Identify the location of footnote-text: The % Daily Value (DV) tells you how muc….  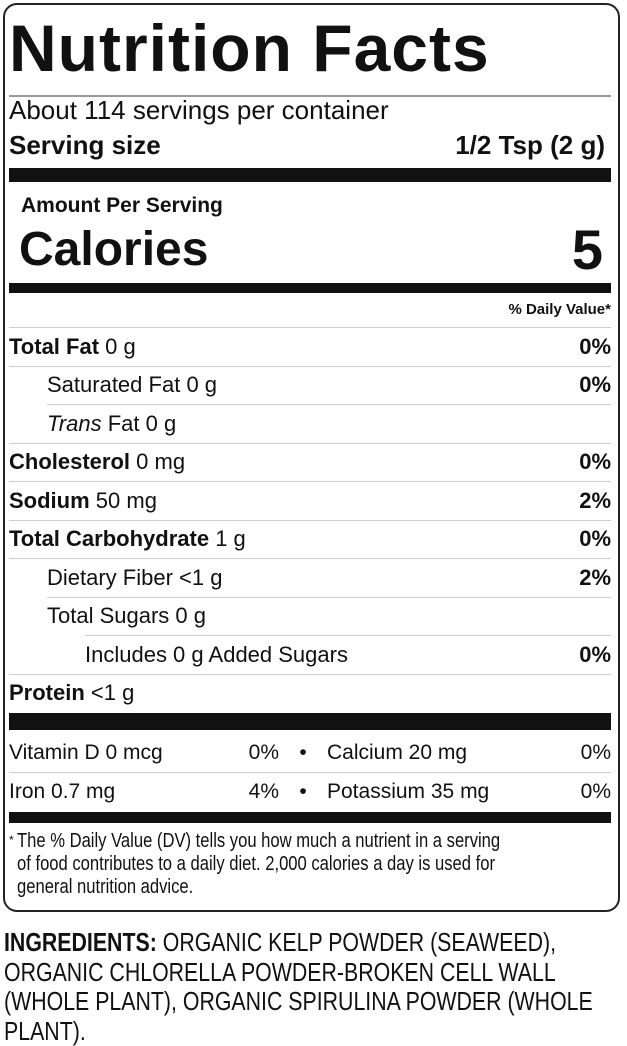
(258, 864).